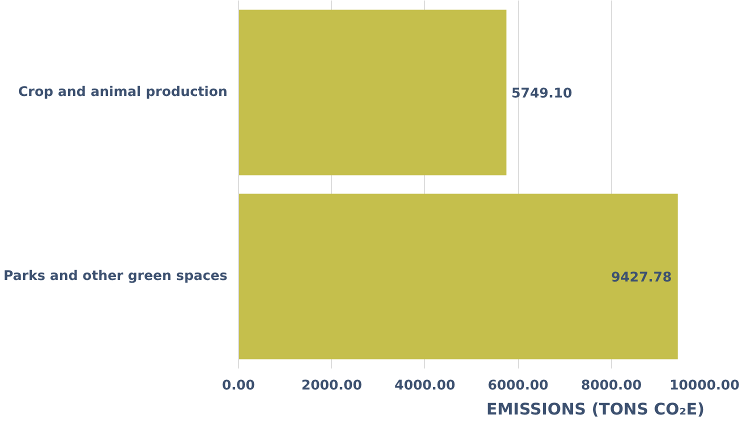 The image size is (749, 423). What do you see at coordinates (123, 92) in the screenshot?
I see `y-tick-label: Crop and animal production` at bounding box center [123, 92].